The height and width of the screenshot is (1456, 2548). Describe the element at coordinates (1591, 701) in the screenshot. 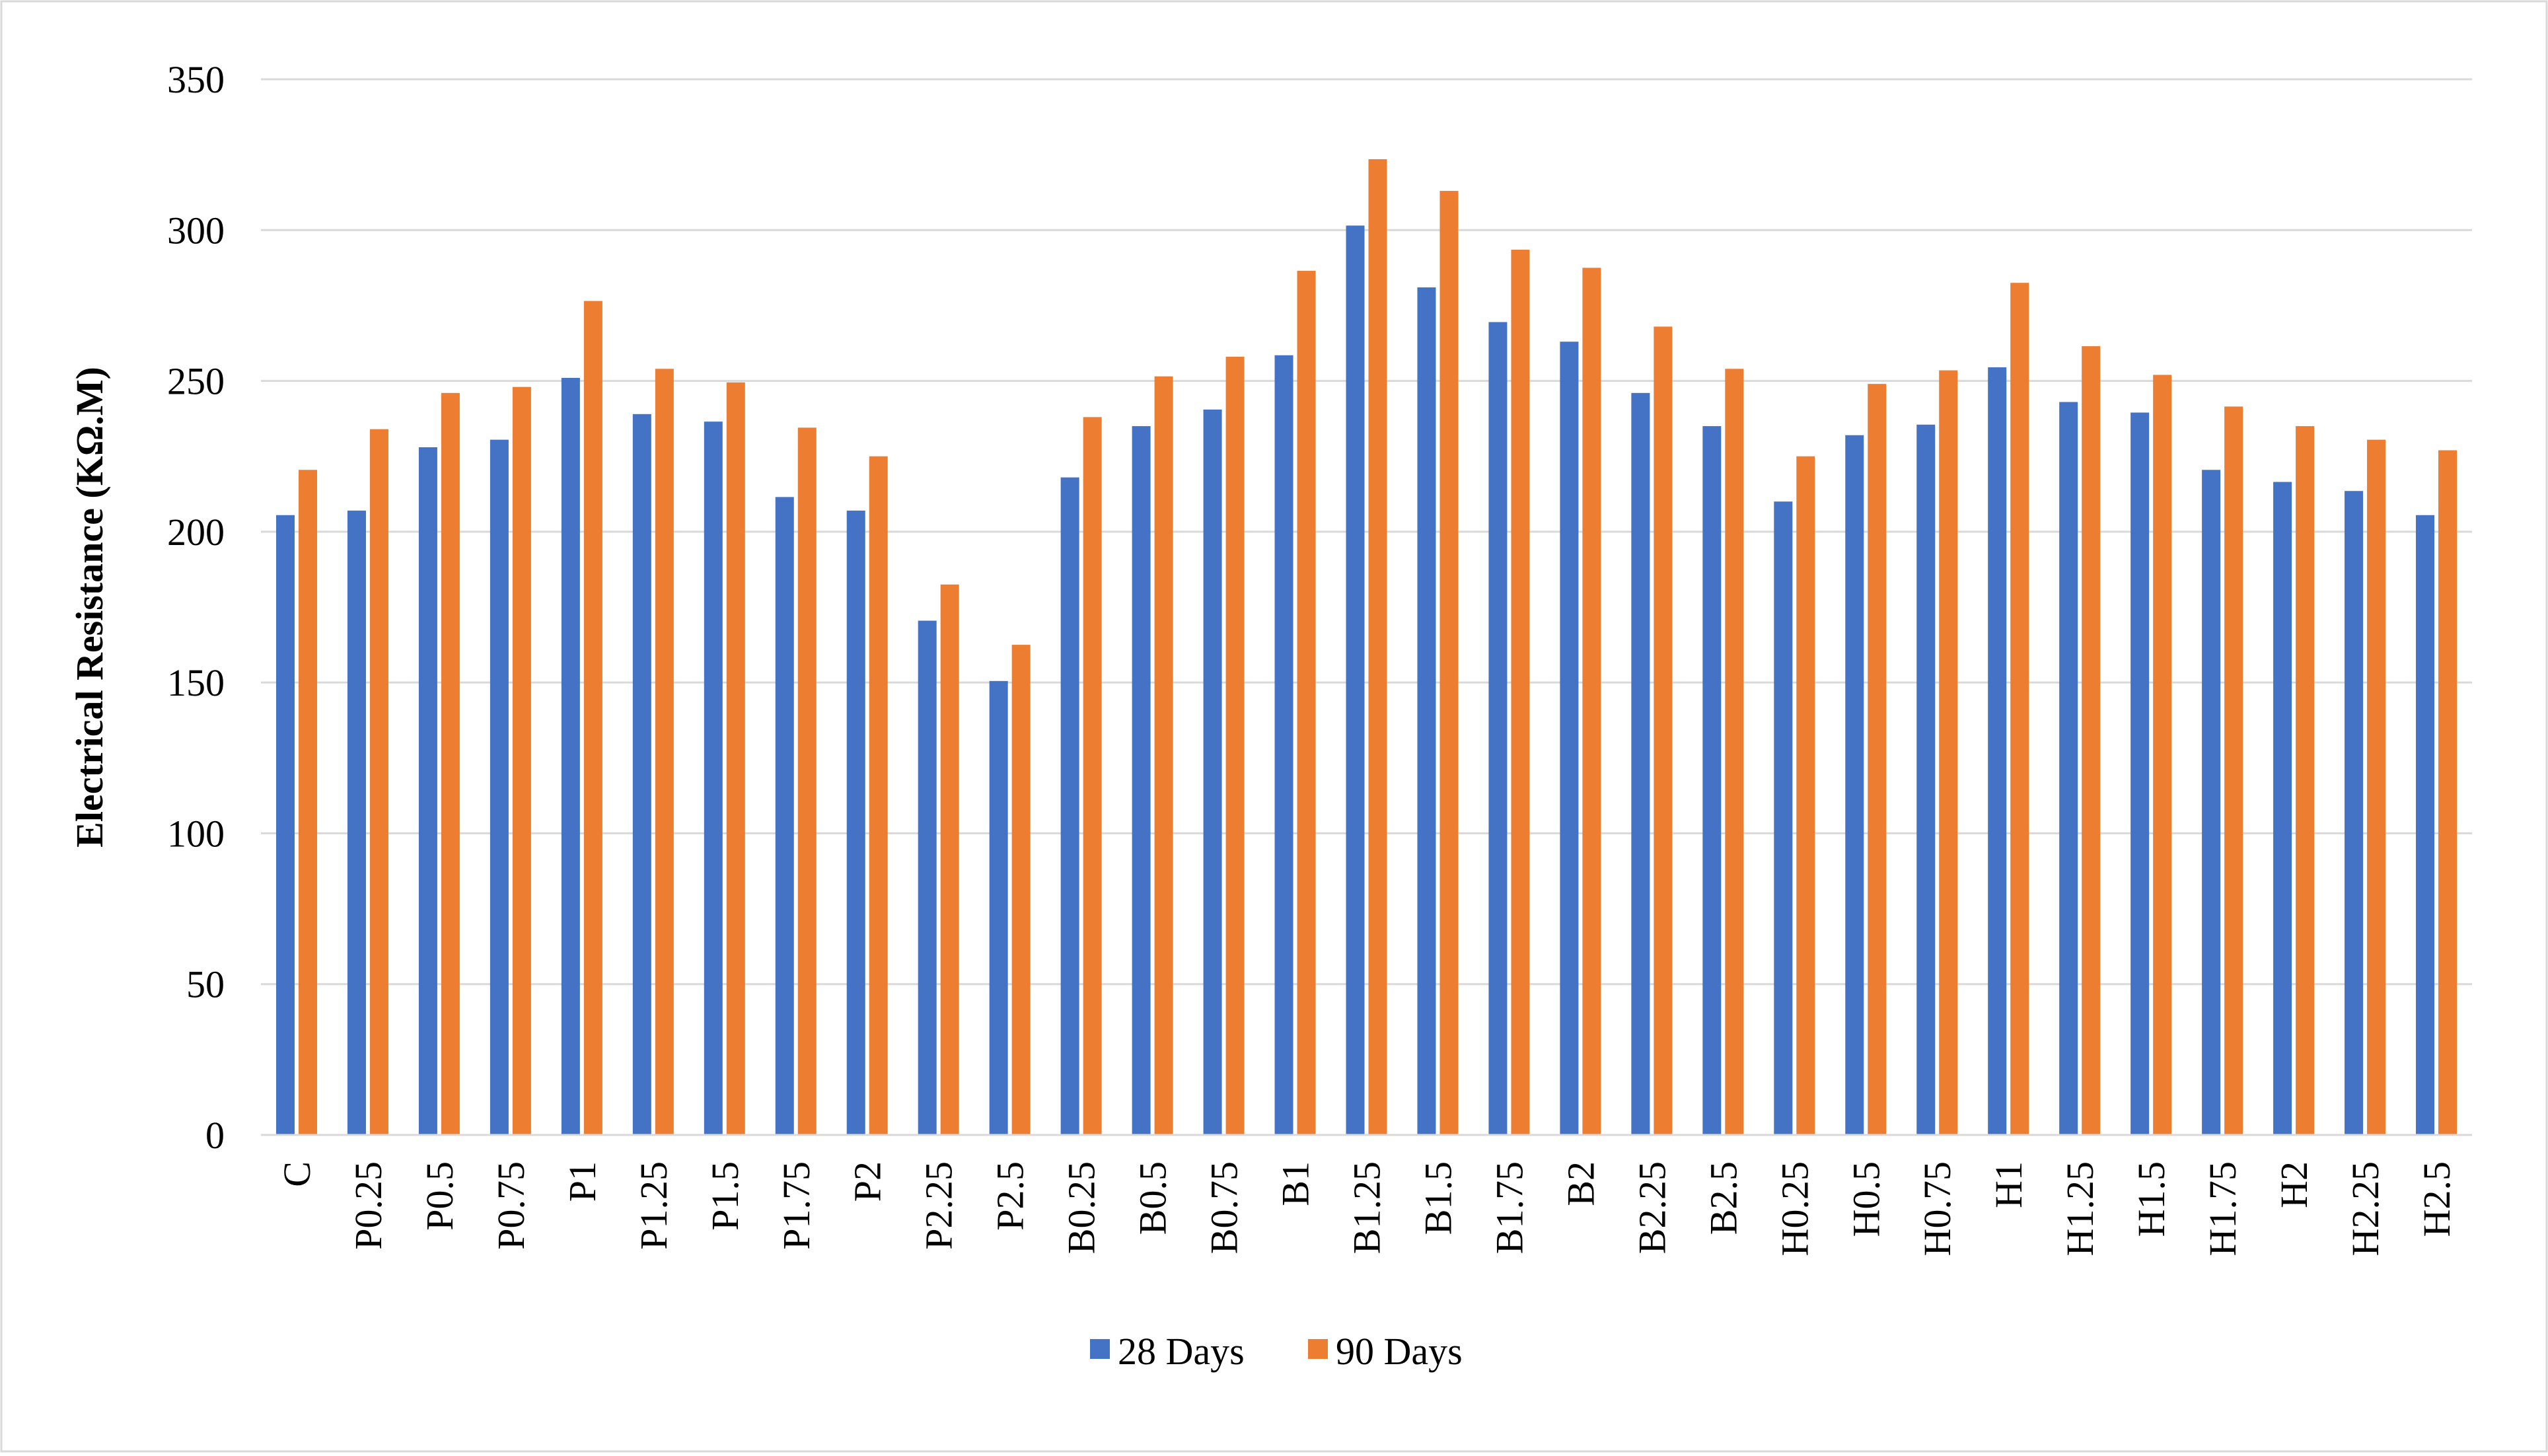

I see `bar-series2-B2` at that location.